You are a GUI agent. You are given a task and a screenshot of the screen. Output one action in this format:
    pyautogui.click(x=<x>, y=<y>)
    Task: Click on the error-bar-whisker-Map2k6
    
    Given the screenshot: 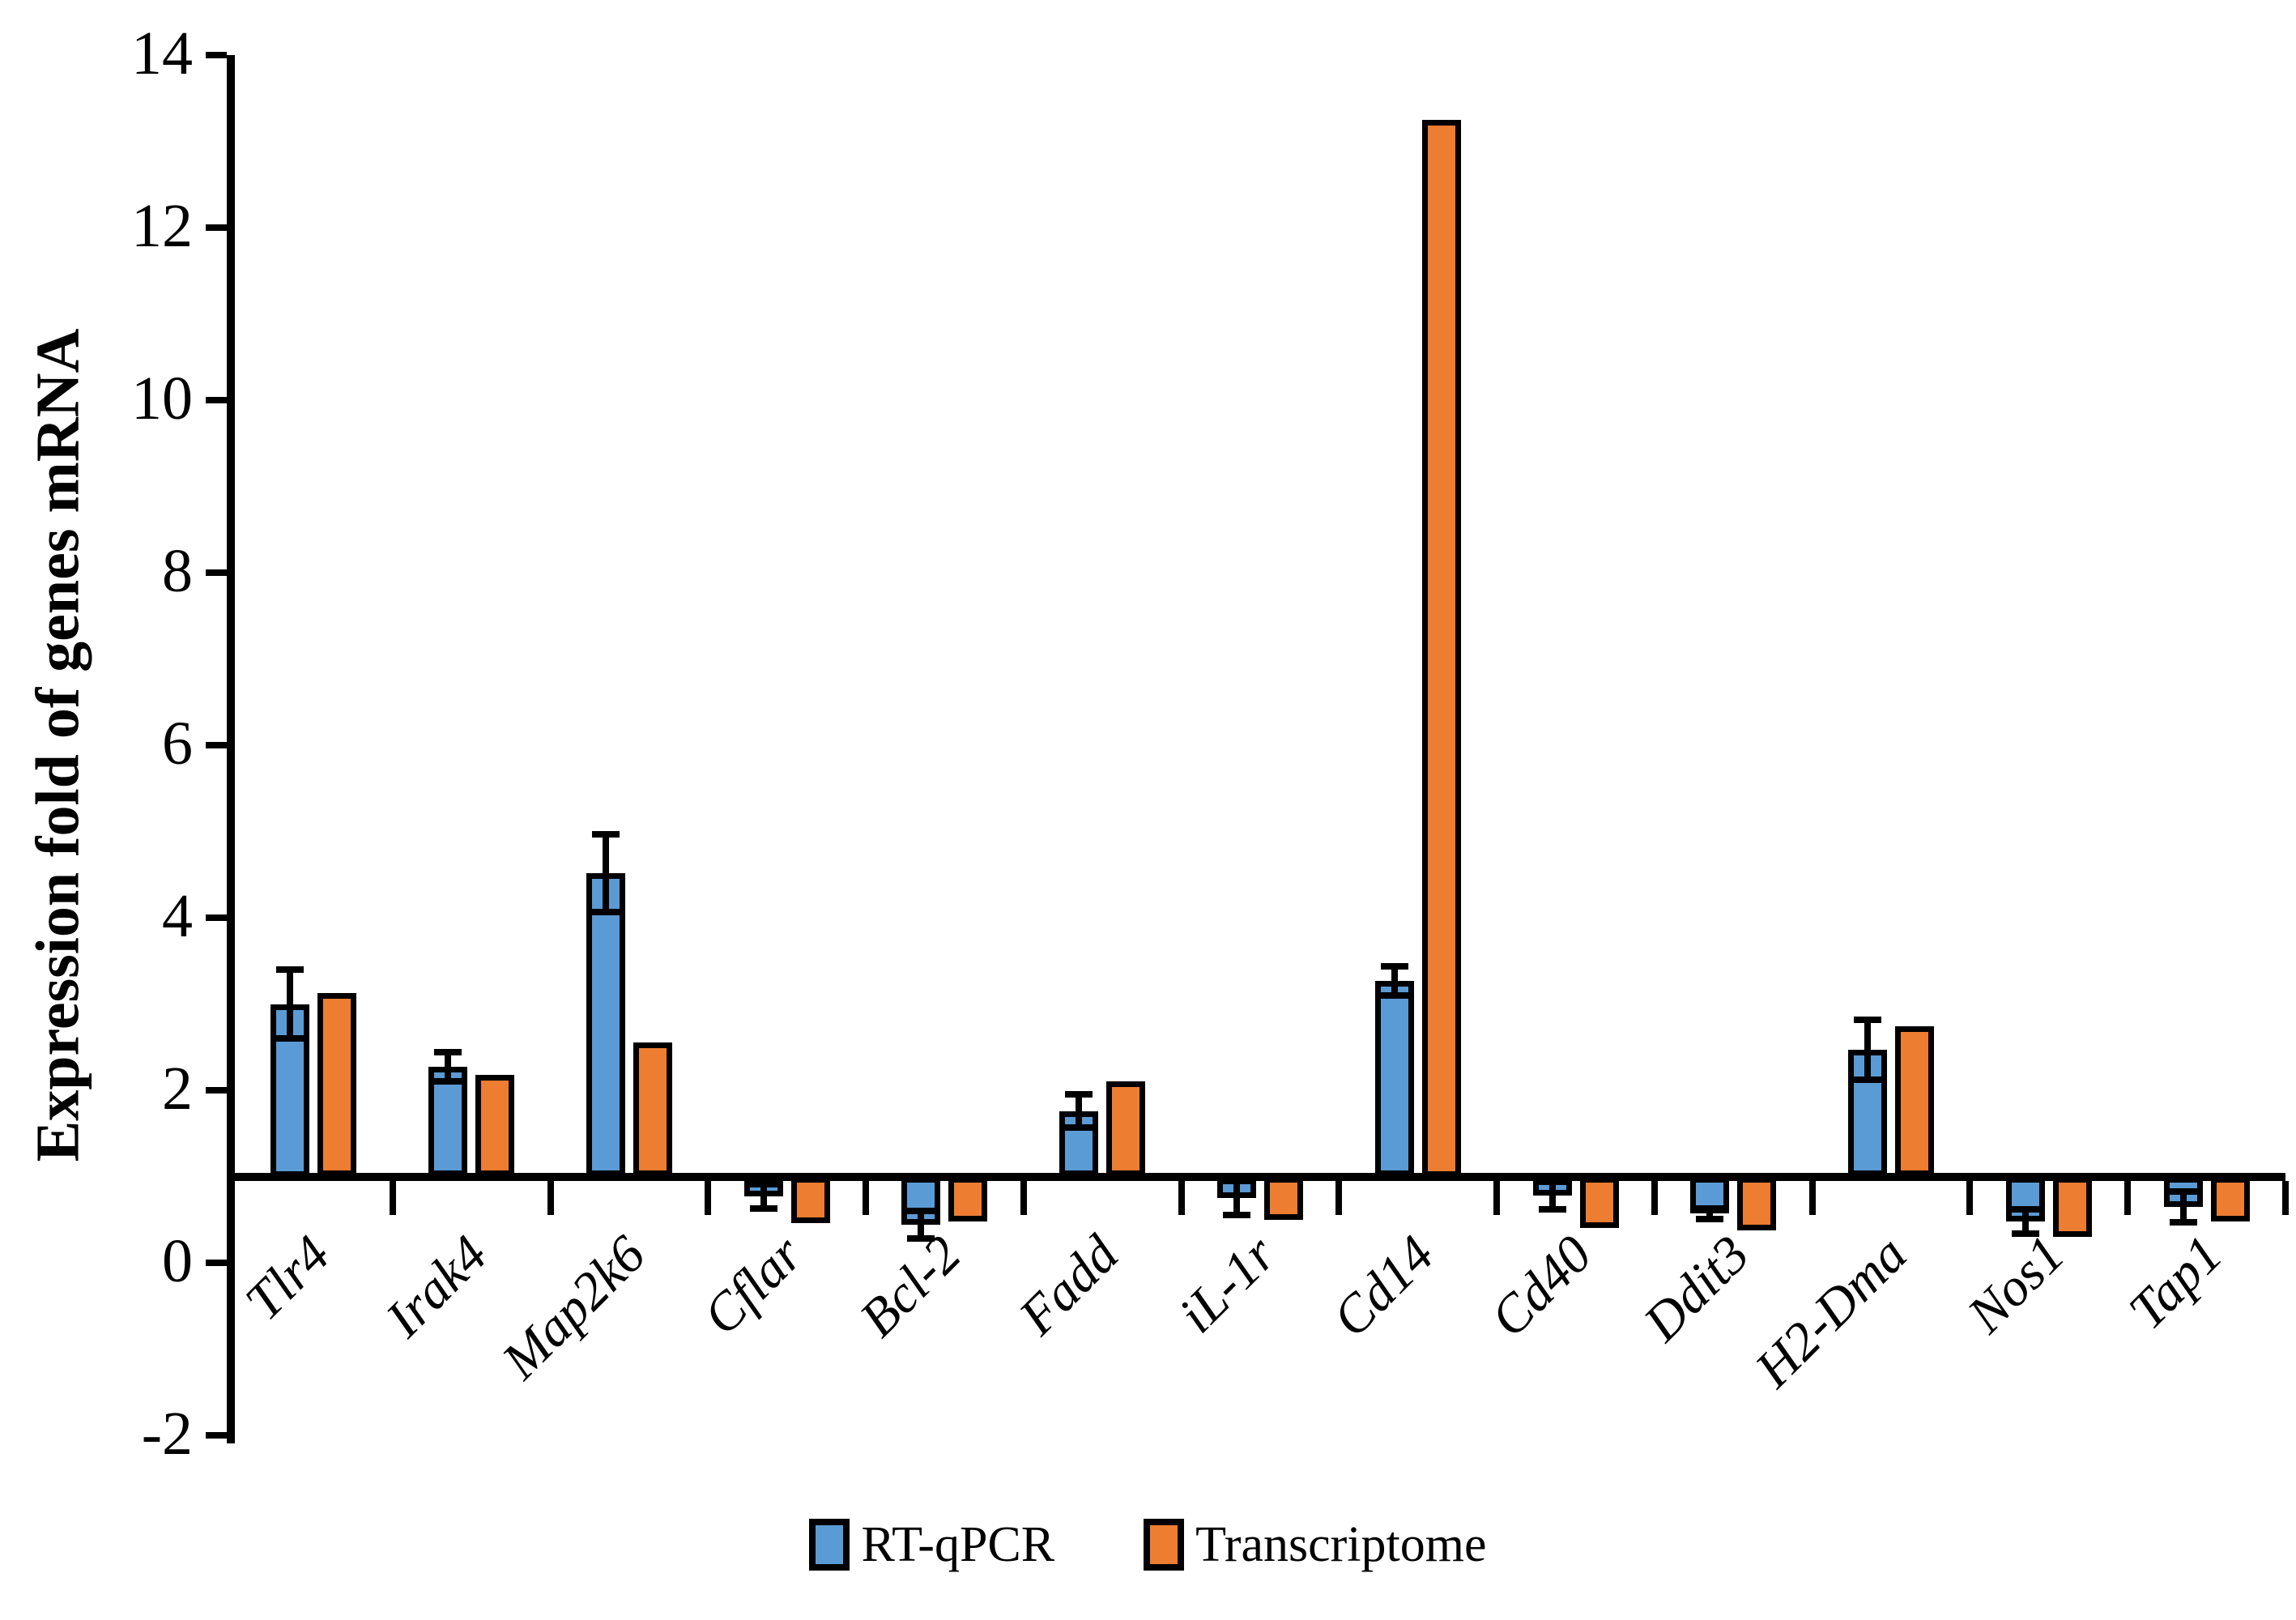 What is the action you would take?
    pyautogui.click(x=605, y=873)
    